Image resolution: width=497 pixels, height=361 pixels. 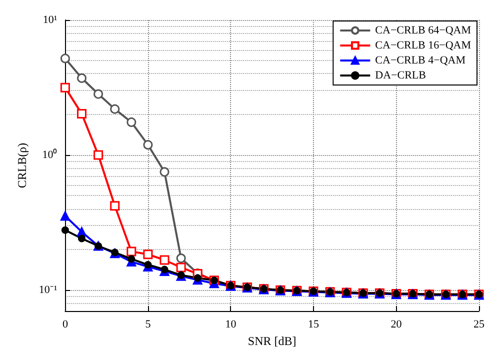 I want to click on y-tick-label: 10⁰, so click(x=50, y=155).